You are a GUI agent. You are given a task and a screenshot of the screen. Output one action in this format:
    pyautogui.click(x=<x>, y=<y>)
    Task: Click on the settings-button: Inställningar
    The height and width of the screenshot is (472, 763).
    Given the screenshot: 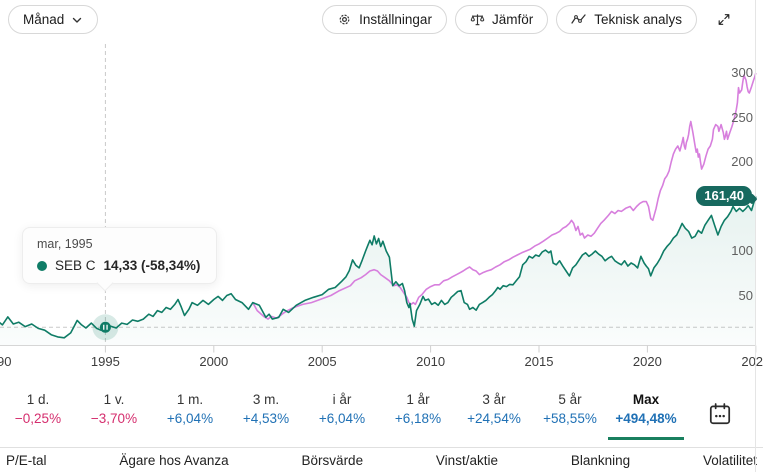 What is the action you would take?
    pyautogui.click(x=384, y=19)
    